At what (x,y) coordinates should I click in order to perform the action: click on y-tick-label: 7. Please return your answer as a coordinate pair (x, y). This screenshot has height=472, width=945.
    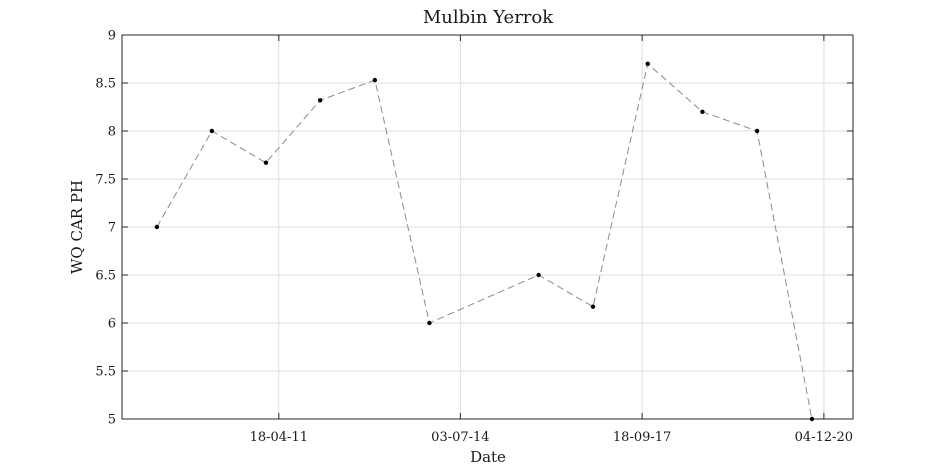
    Looking at the image, I should click on (112, 228).